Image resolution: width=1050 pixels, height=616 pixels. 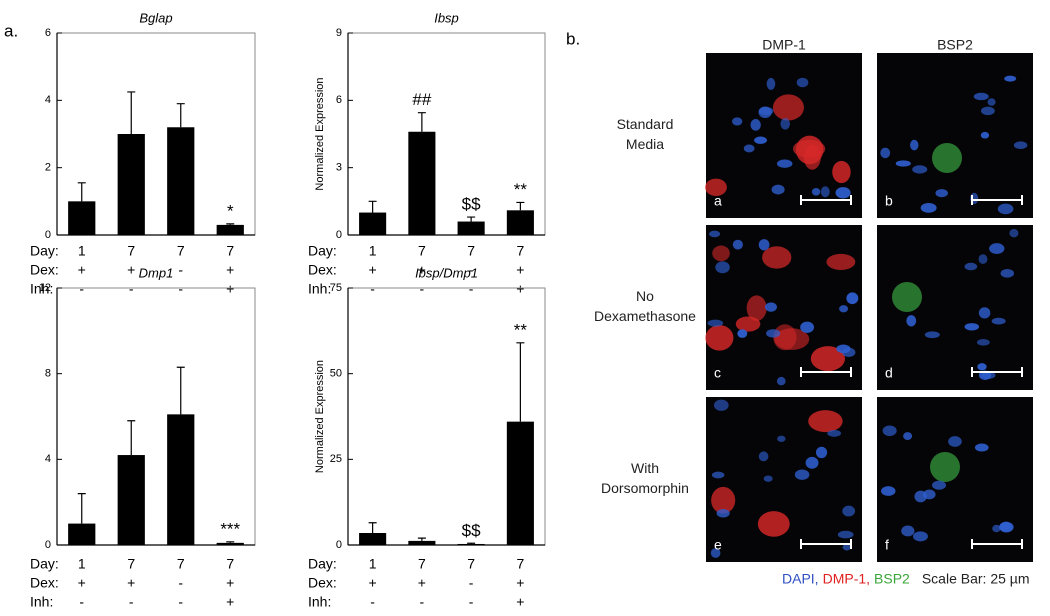 What do you see at coordinates (45, 288) in the screenshot?
I see `y-tick-label: 12` at bounding box center [45, 288].